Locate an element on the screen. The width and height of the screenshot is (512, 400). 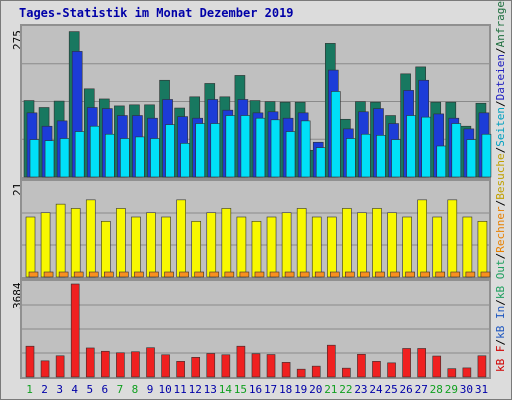
x-tick-label-day-24: 24 is located at coordinates (376, 389).